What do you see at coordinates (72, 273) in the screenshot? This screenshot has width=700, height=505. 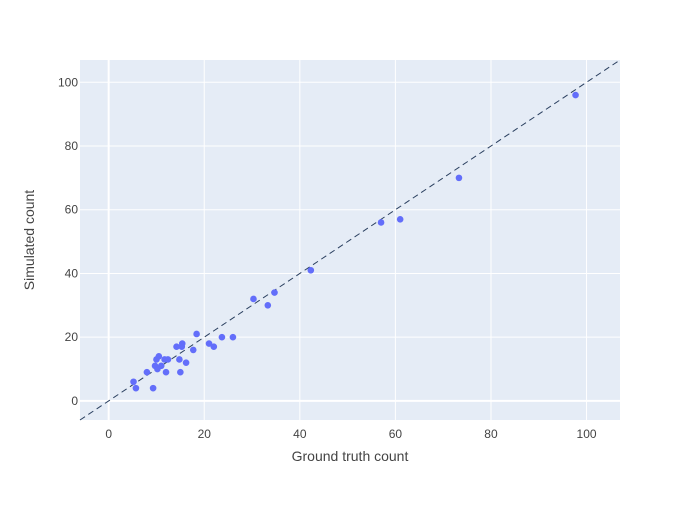 I see `y-tick-label: 40` at bounding box center [72, 273].